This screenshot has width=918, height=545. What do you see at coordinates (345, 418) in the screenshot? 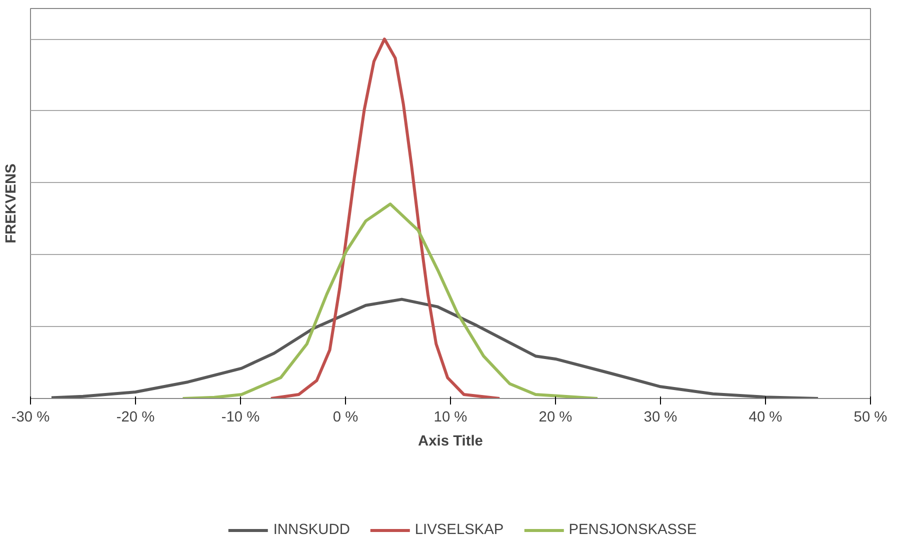
I see `x-tick-label: 0 %` at bounding box center [345, 418].